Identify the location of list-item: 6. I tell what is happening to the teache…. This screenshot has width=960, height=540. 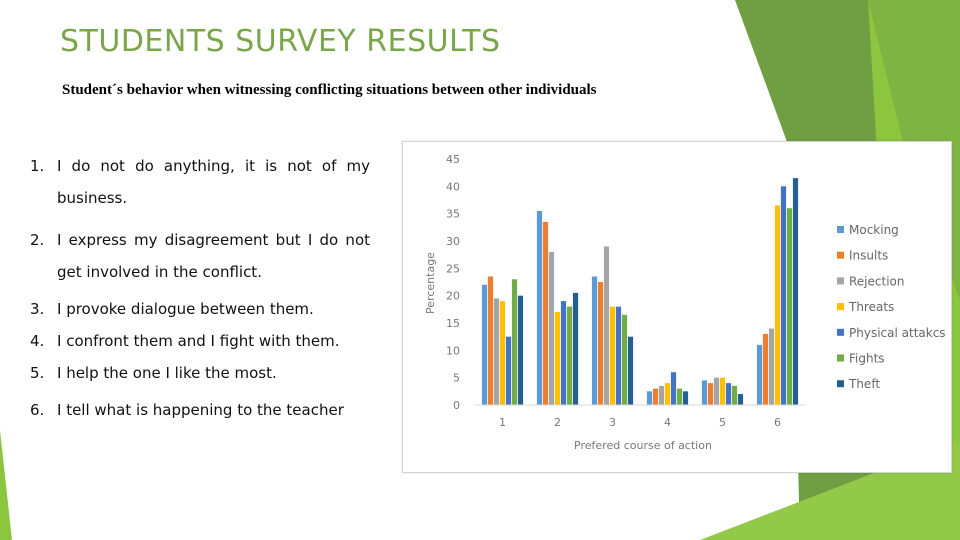
(200, 410).